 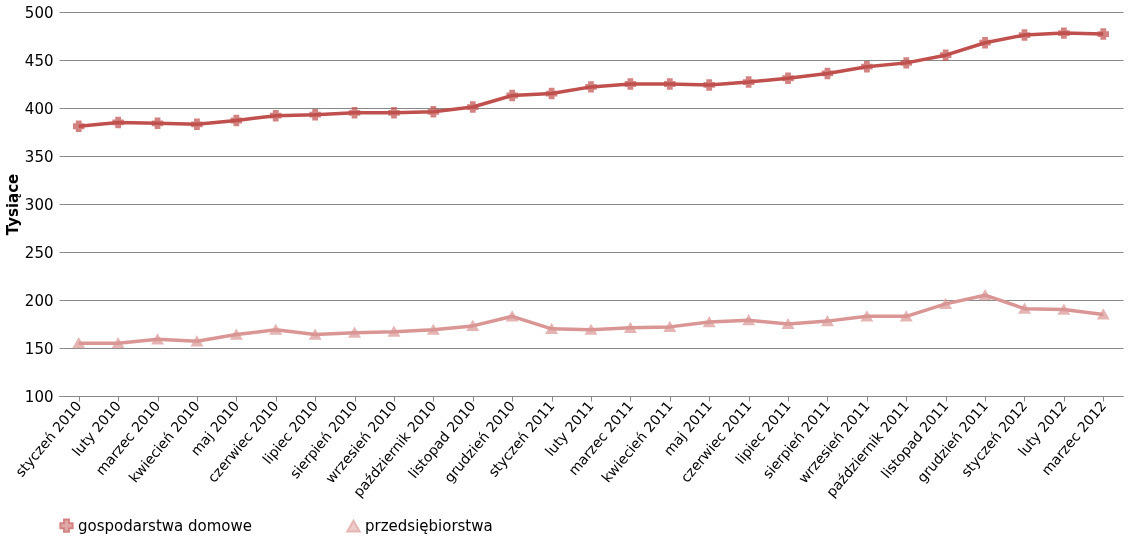 What do you see at coordinates (39, 108) in the screenshot?
I see `y-tick-label: 400` at bounding box center [39, 108].